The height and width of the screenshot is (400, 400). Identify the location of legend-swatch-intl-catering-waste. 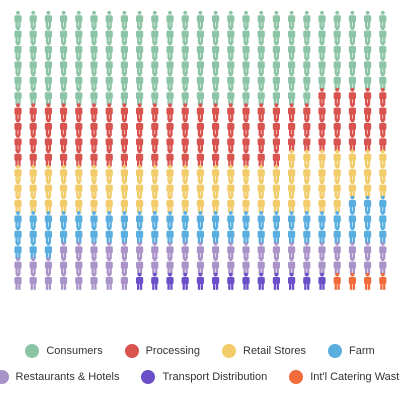
(296, 377).